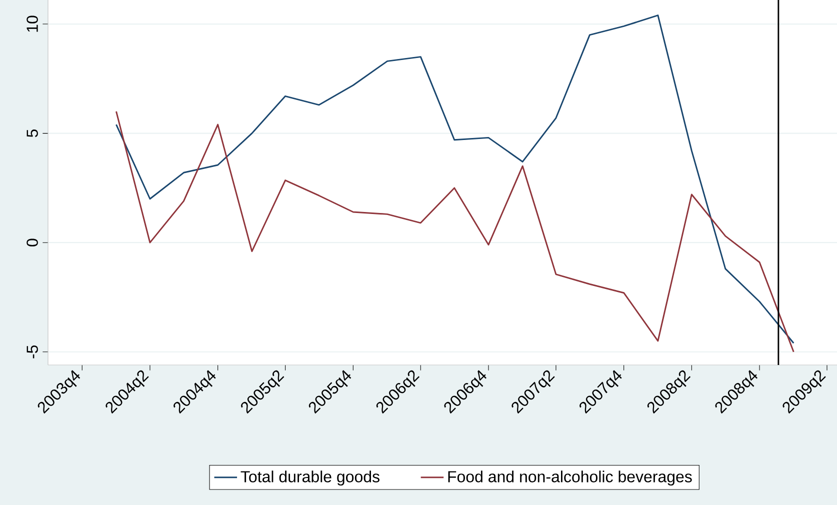  I want to click on y-tick-label: 10, so click(32, 24).